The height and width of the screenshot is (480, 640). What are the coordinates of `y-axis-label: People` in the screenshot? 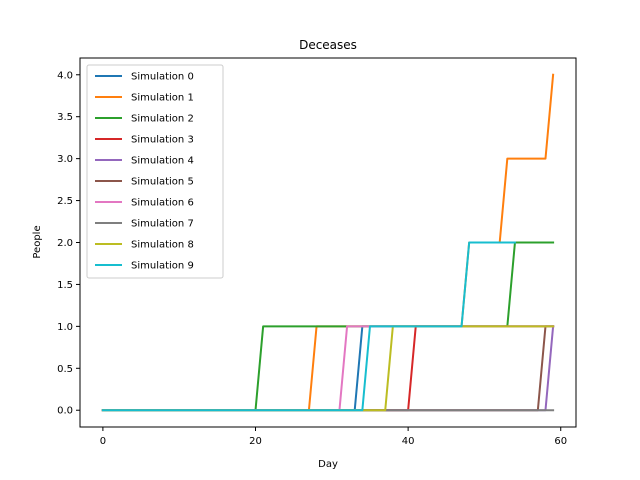 It's located at (37, 241).